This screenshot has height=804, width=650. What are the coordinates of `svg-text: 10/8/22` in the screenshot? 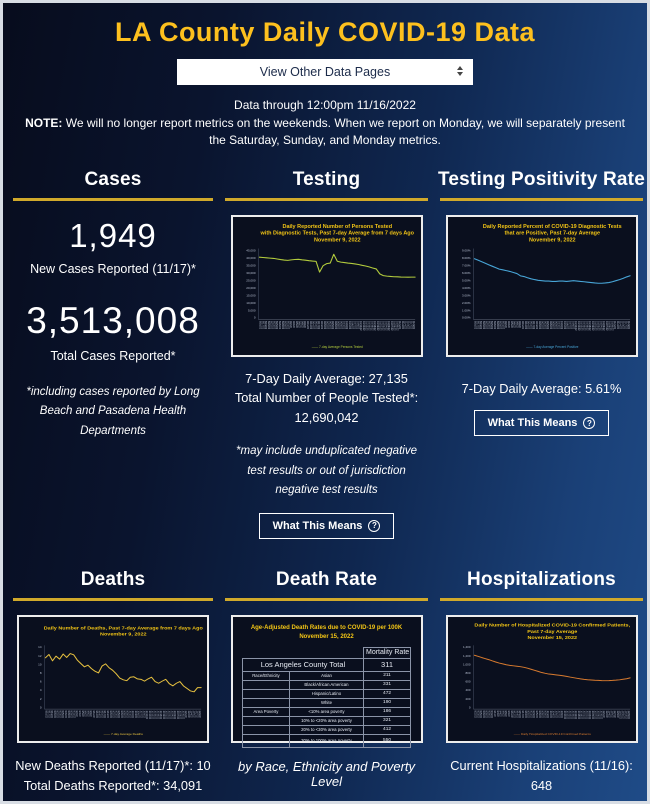 It's located at (561, 714).